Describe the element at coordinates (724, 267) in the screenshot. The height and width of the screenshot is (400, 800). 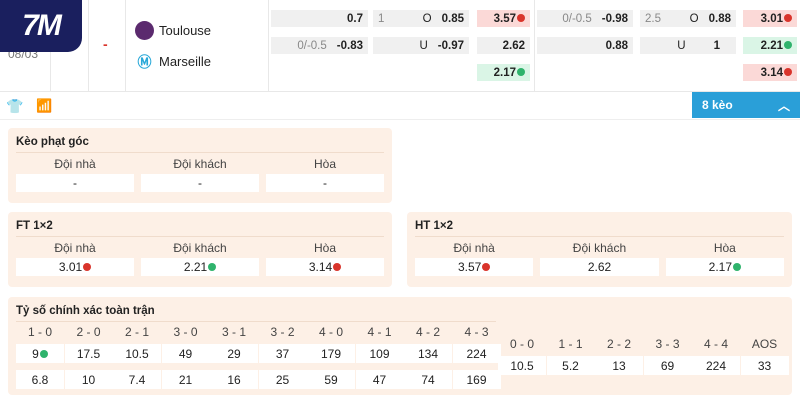
I see `ht12-draw: 2.17` at that location.